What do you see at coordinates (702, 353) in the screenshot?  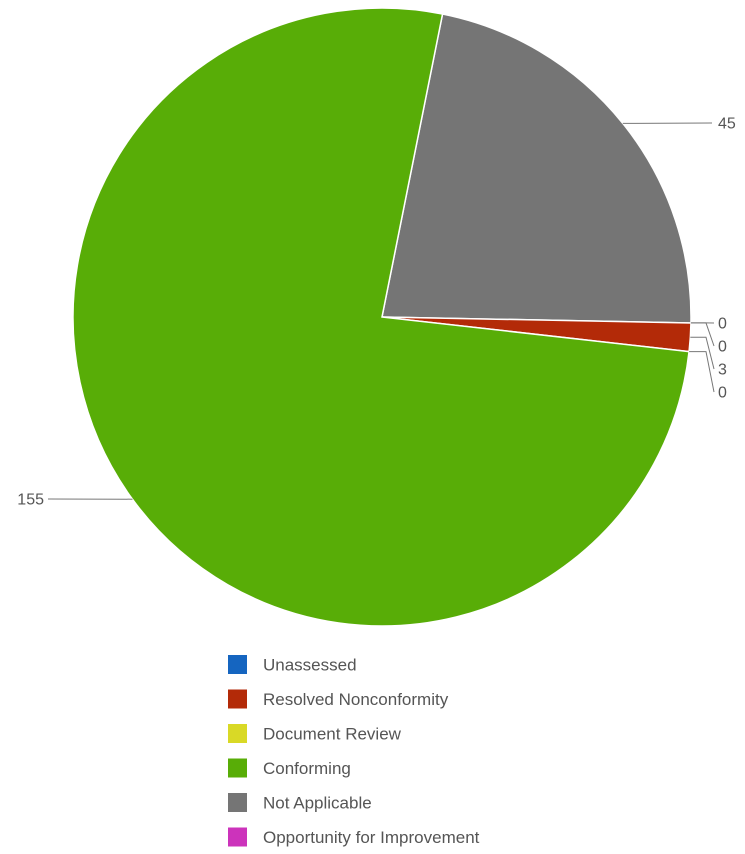 I see `callout-line-resolved-nonconformity` at bounding box center [702, 353].